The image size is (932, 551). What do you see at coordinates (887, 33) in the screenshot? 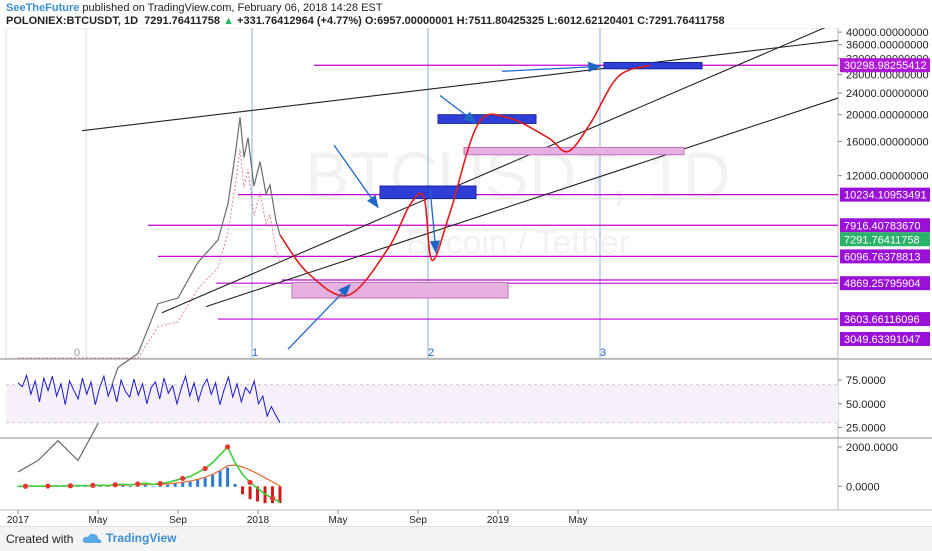
I see `y-tick-label: 40000.00000000` at bounding box center [887, 33].